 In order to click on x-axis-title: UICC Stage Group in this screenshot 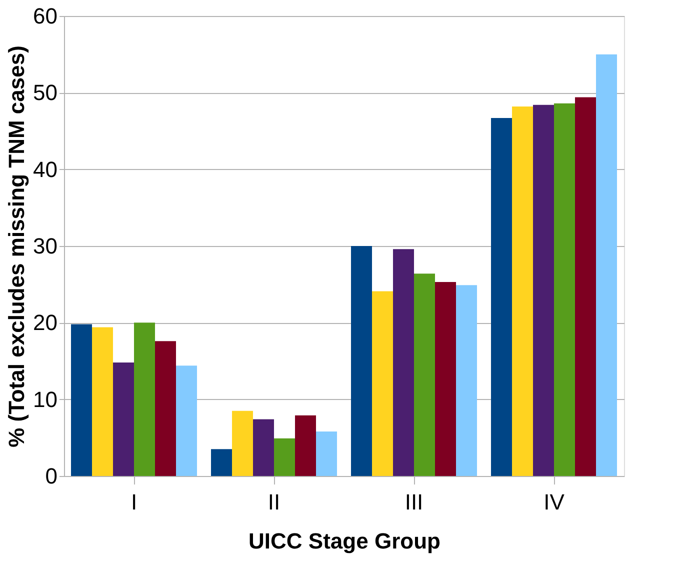, I will do `click(344, 541)`.